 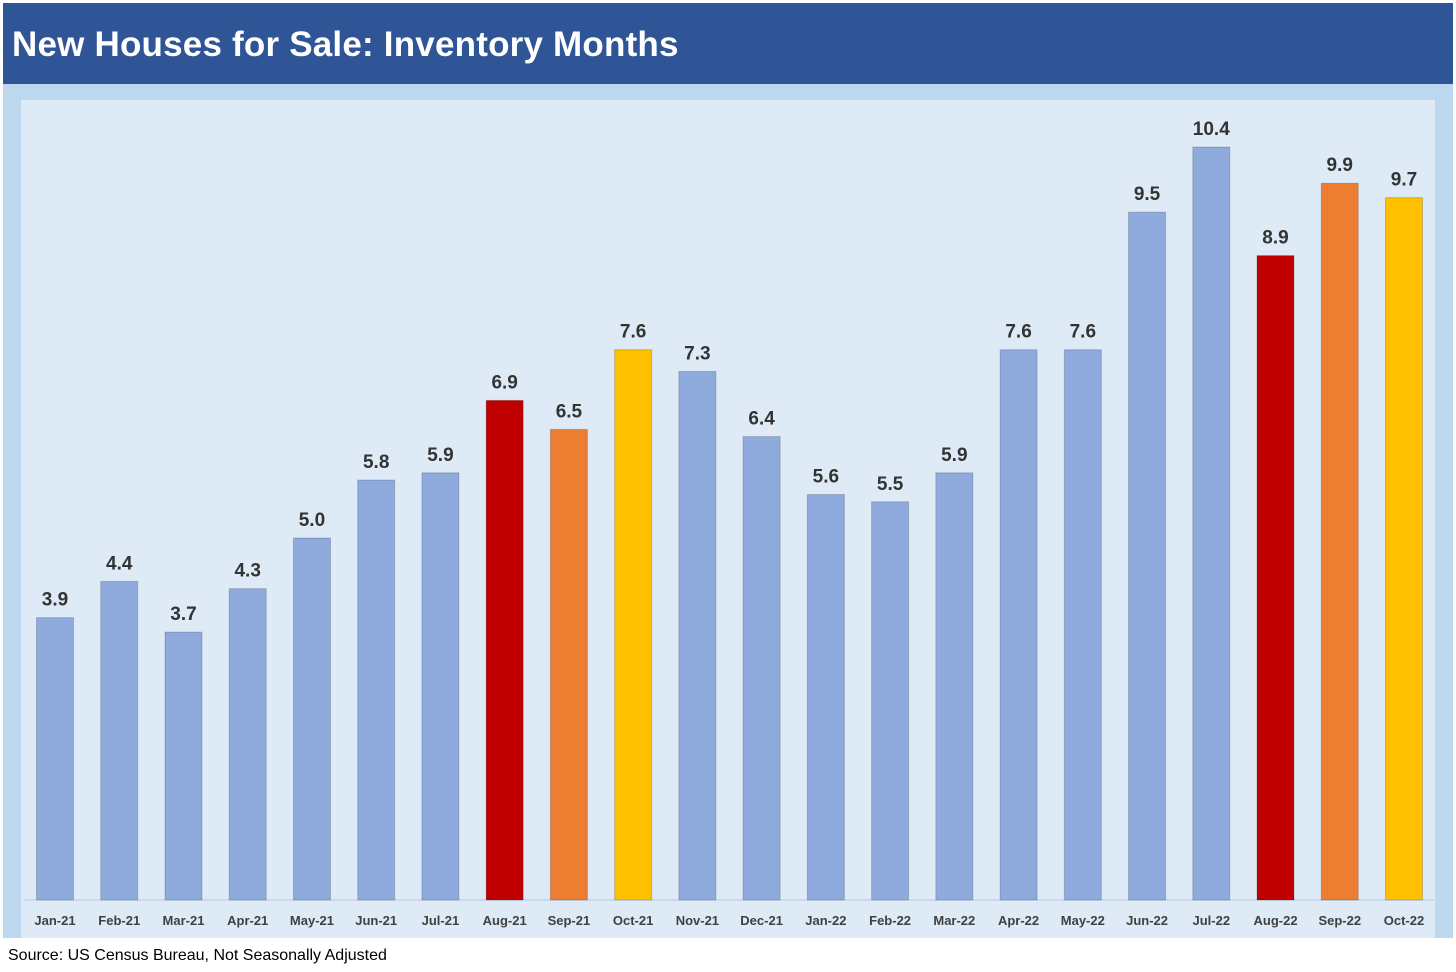 I want to click on data-label-aug-21: 6.9, so click(x=504, y=382).